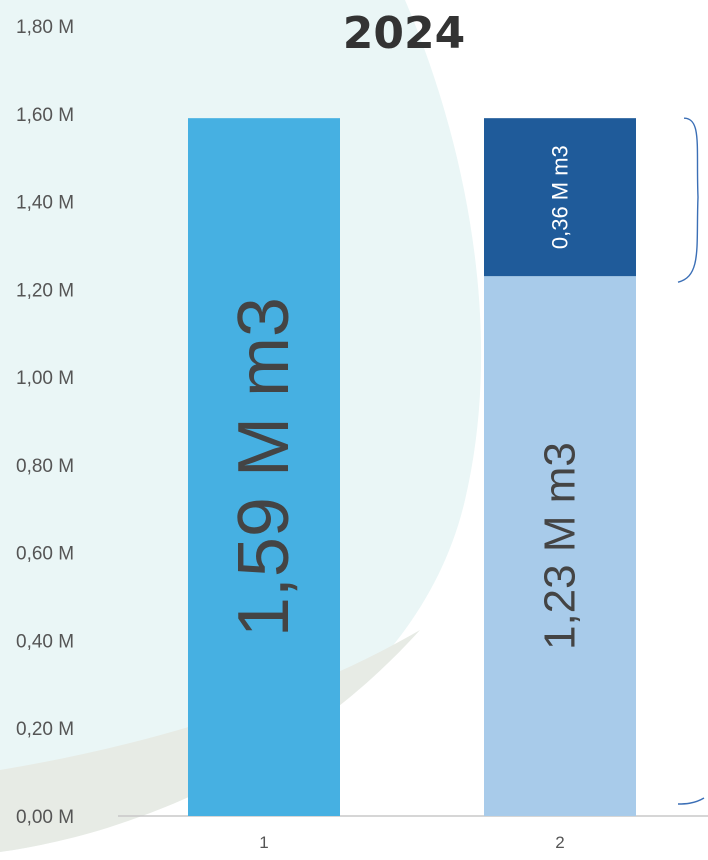  Describe the element at coordinates (45, 729) in the screenshot. I see `y-tick-label: 0,20 M` at that location.